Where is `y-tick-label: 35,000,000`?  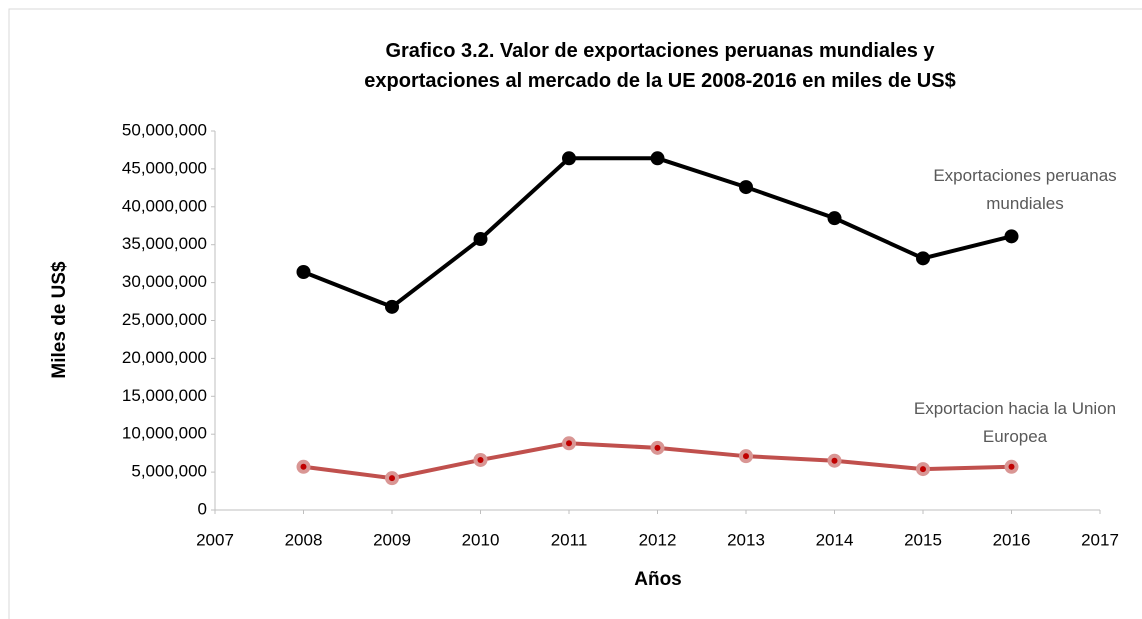 y-tick-label: 35,000,000 is located at coordinates (164, 243).